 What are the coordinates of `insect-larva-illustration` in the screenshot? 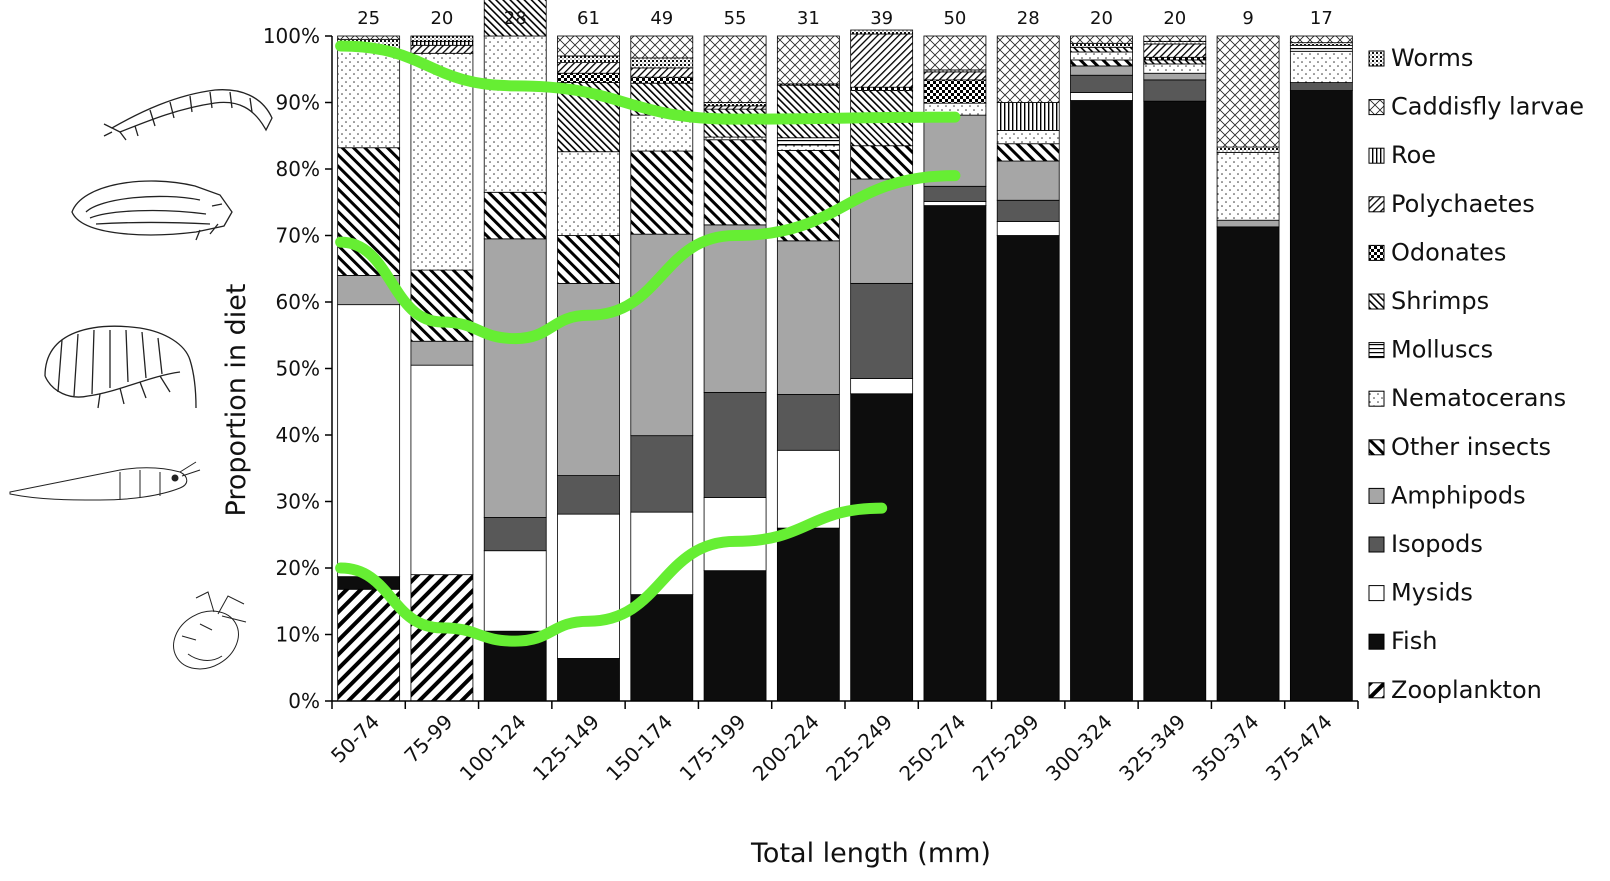 It's located at (152, 210).